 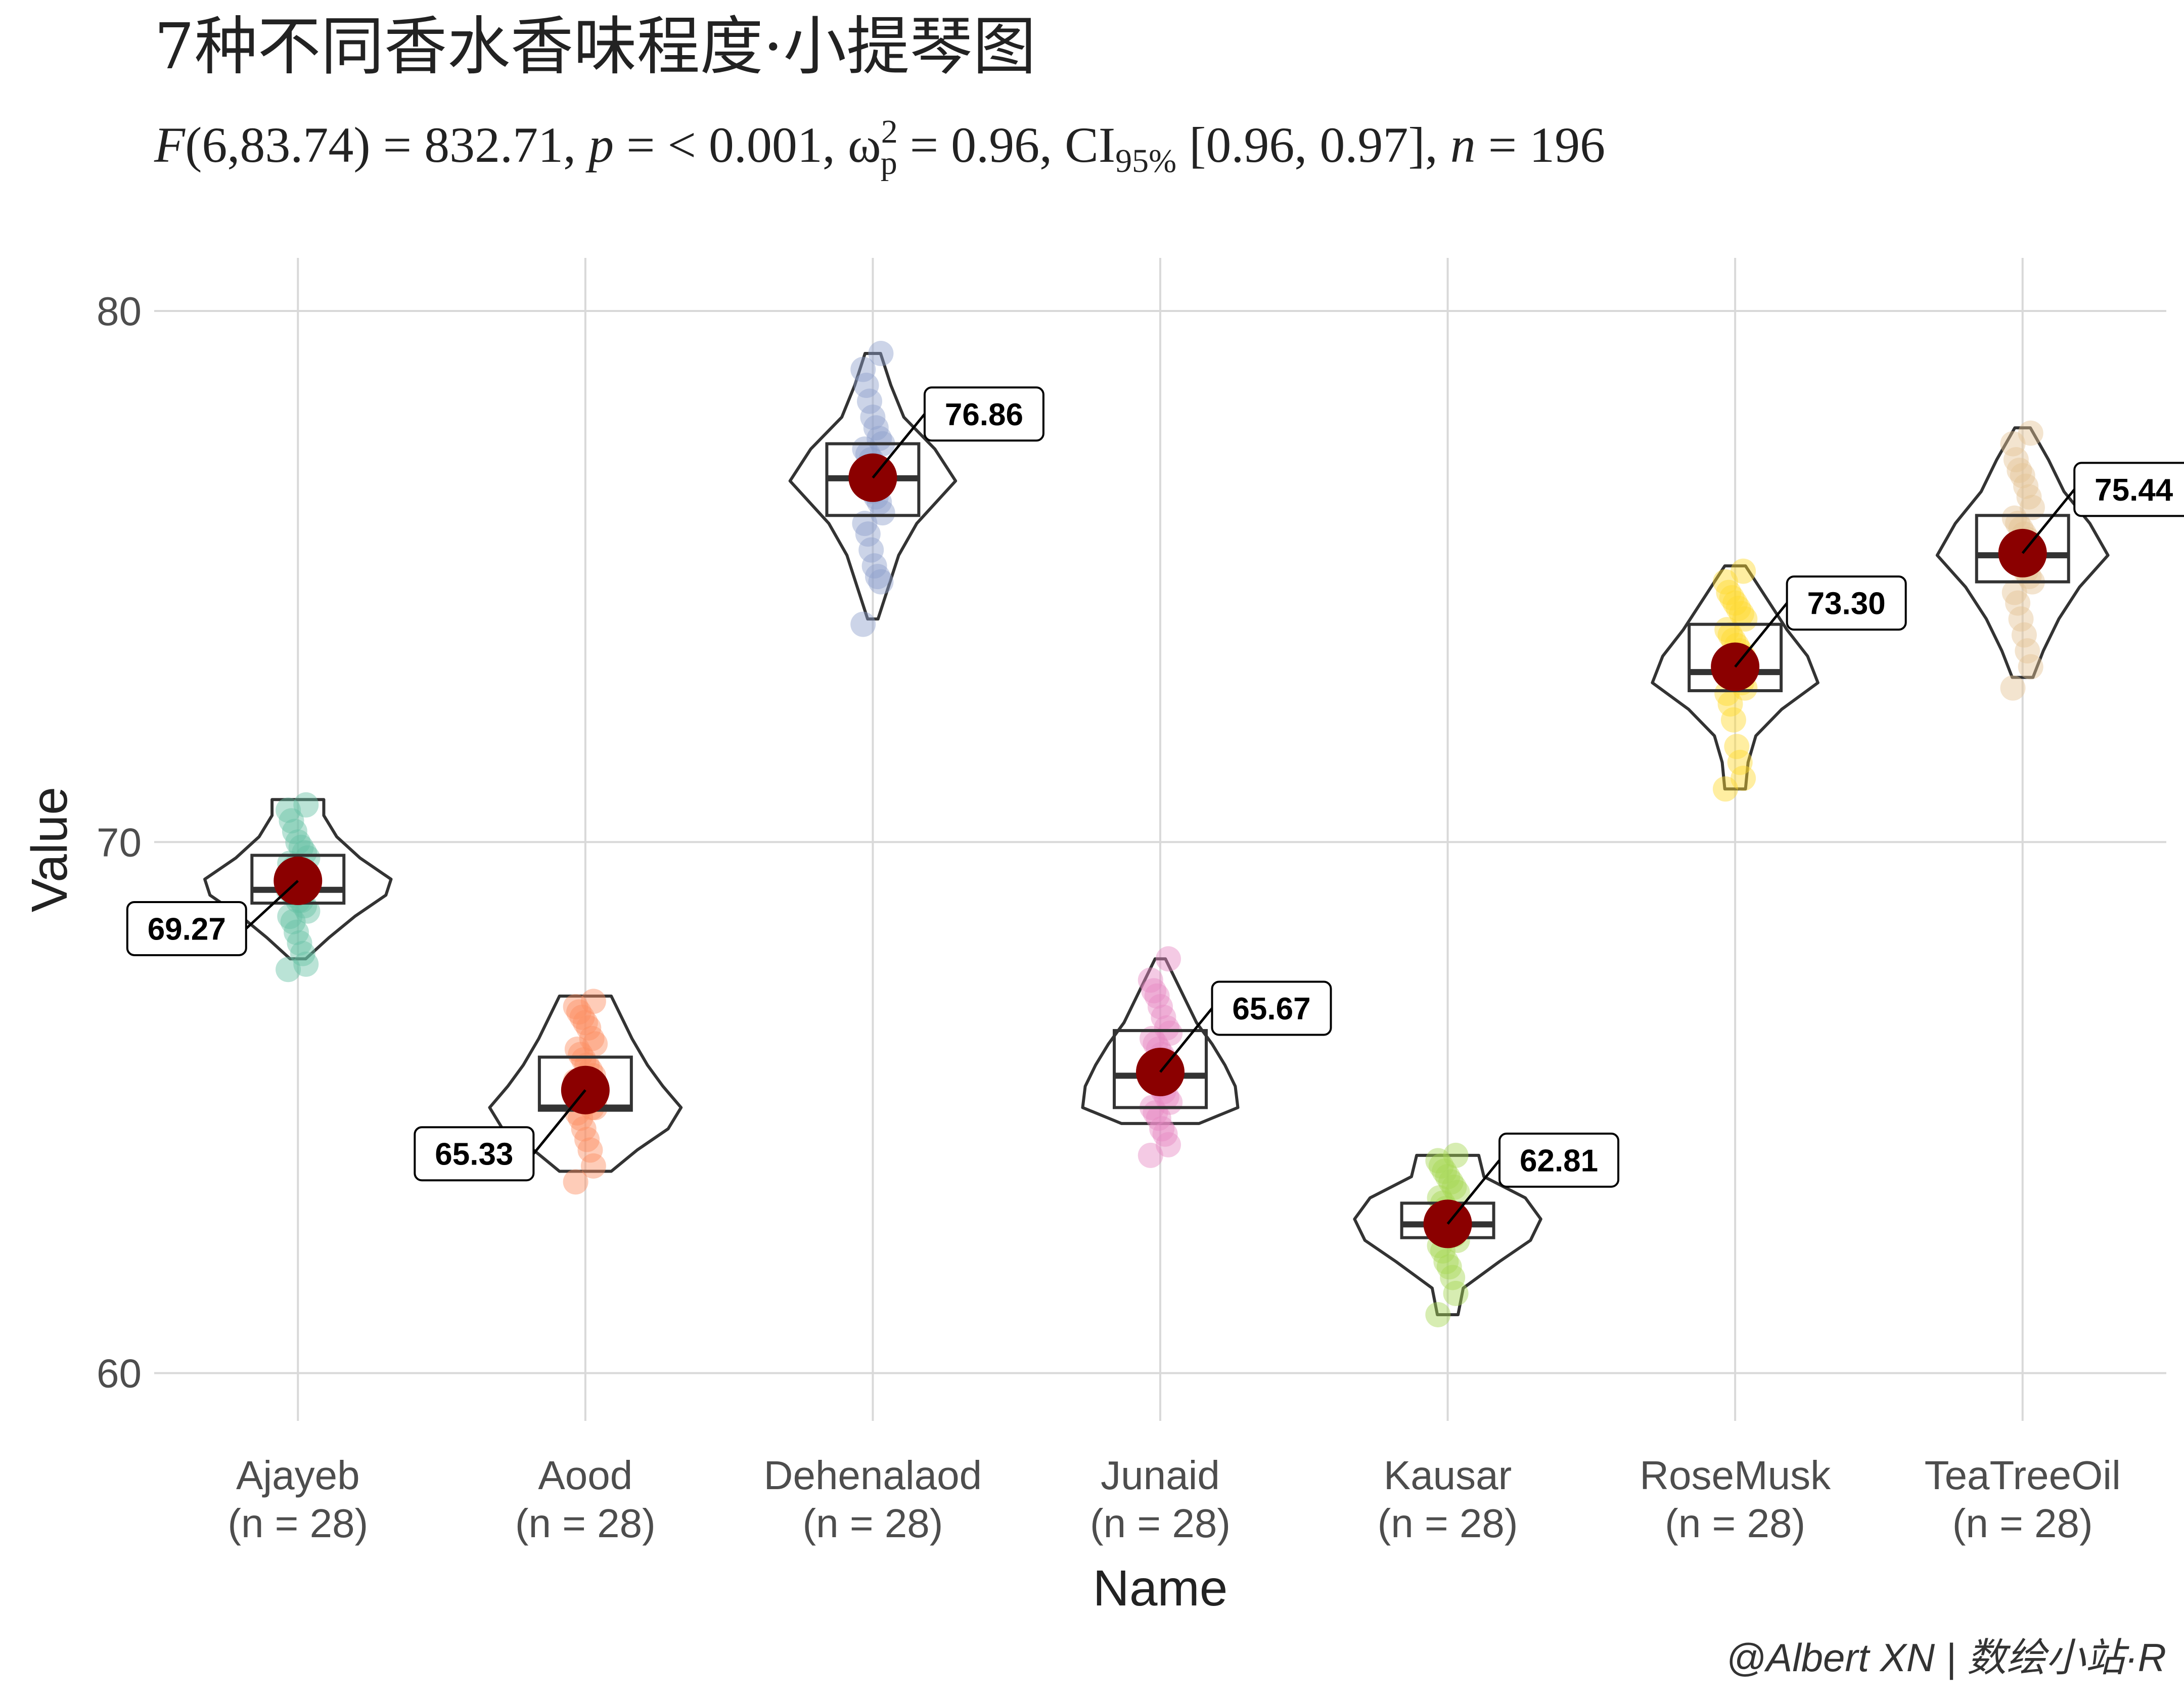 What do you see at coordinates (1735, 1475) in the screenshot?
I see `x-tick-label: RoseMusk` at bounding box center [1735, 1475].